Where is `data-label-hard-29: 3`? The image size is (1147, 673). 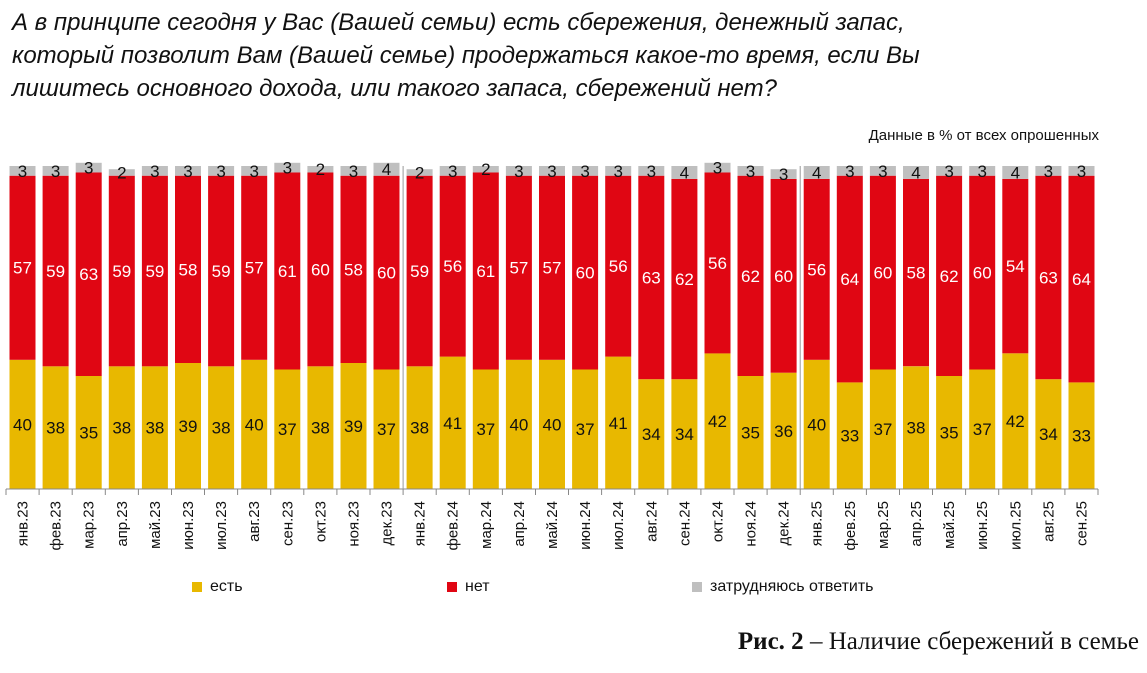 data-label-hard-29: 3 is located at coordinates (948, 171).